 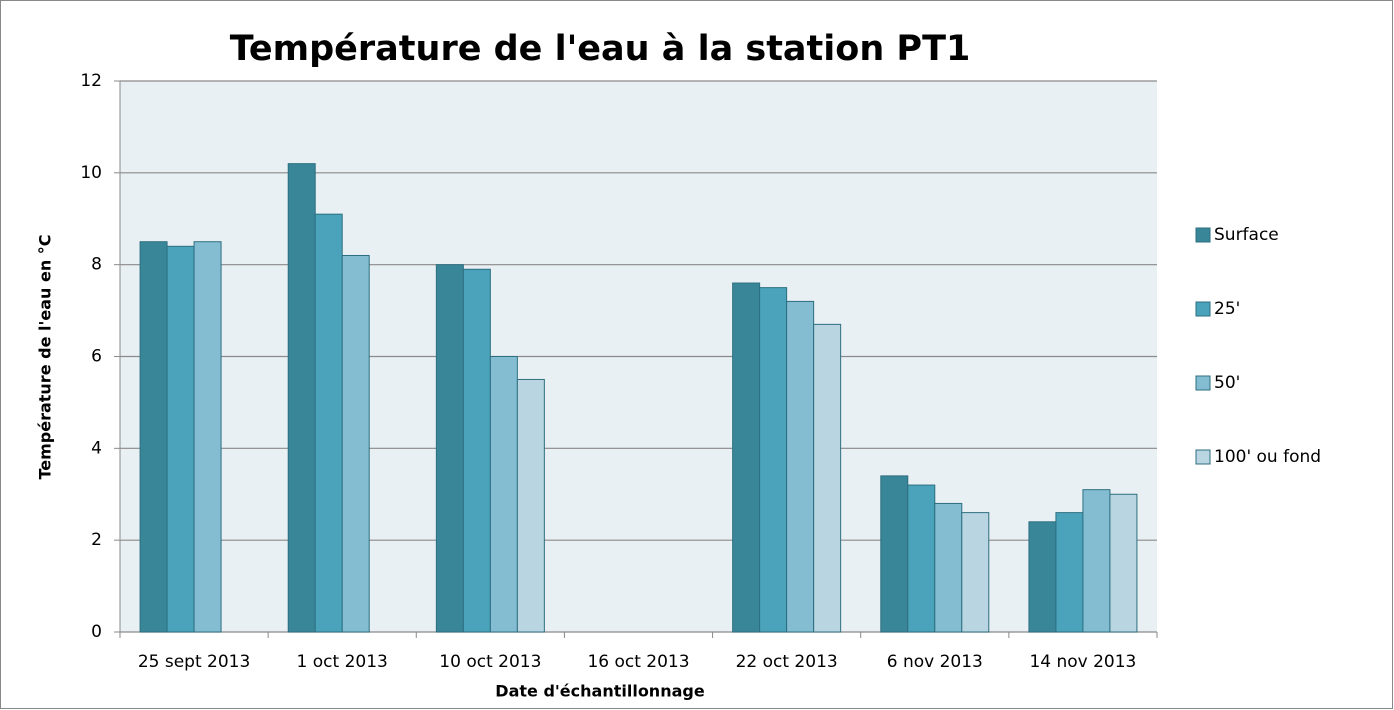 What do you see at coordinates (342, 662) in the screenshot?
I see `x-tick-label: 1 oct 2013` at bounding box center [342, 662].